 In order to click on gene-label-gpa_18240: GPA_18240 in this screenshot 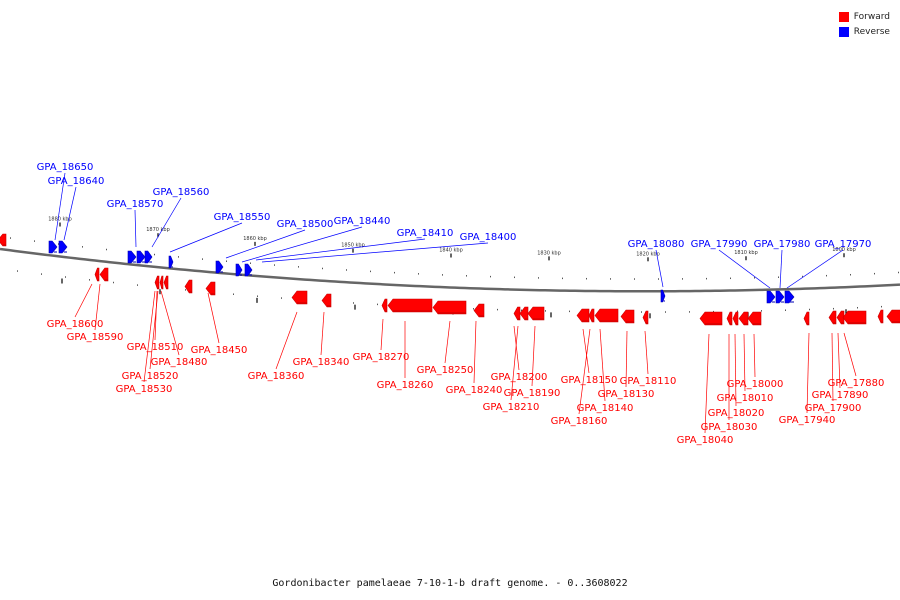, I will do `click(474, 390)`.